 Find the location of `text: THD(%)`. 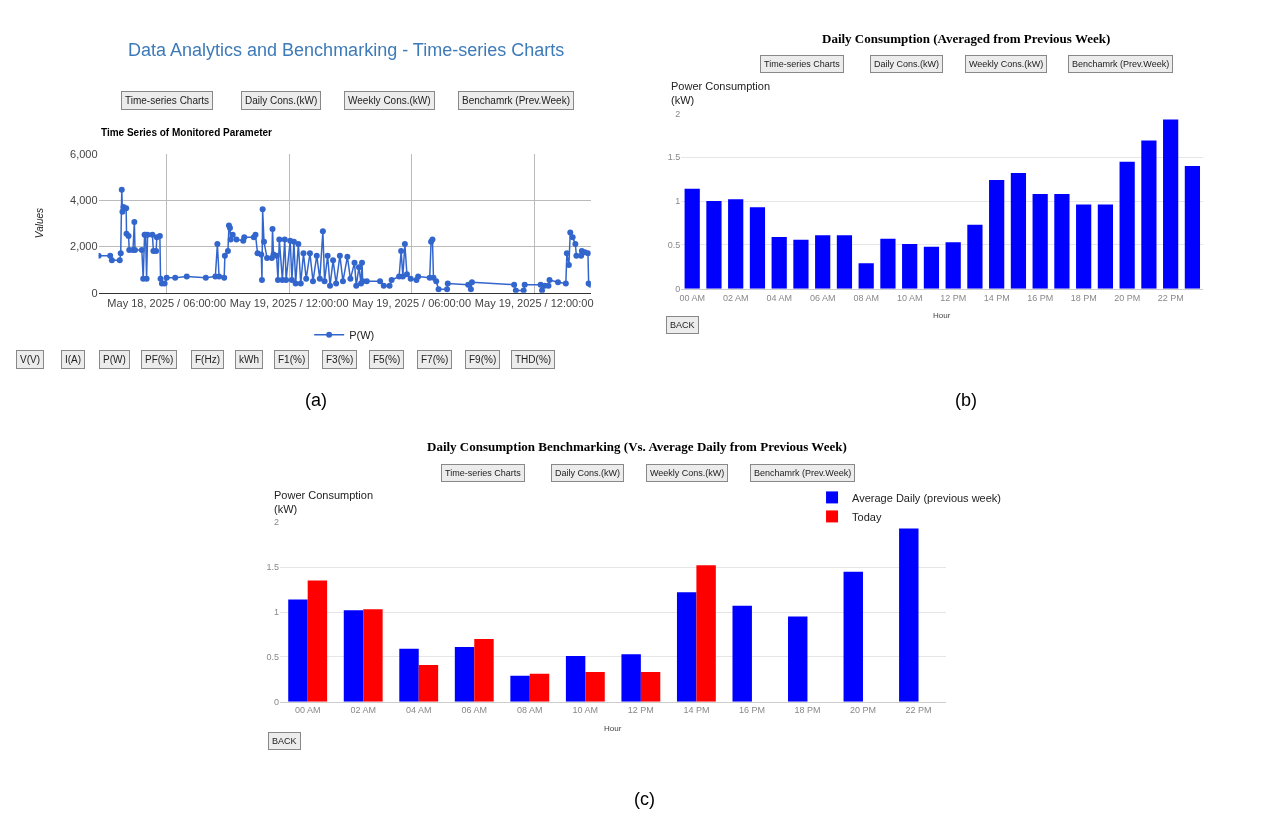

text: THD(%) is located at coordinates (533, 359).